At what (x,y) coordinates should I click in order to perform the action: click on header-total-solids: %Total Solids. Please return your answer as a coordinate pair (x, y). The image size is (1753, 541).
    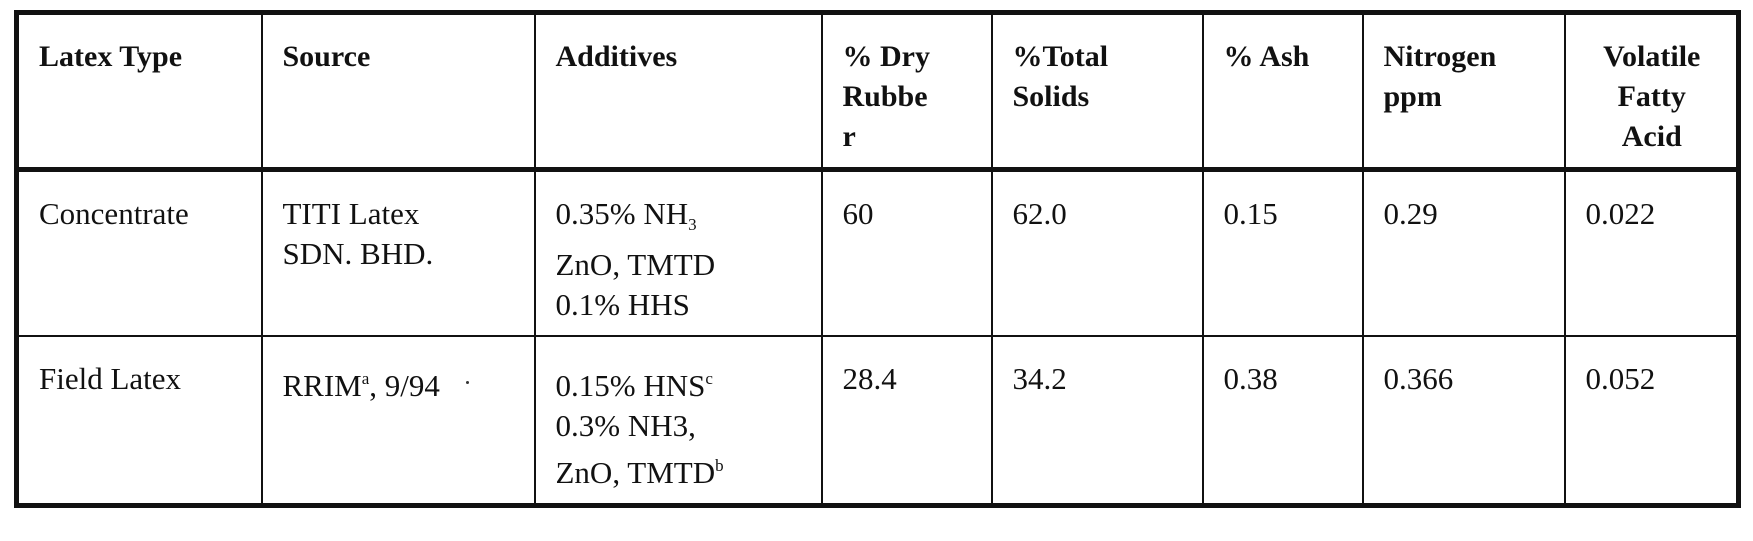
    Looking at the image, I should click on (1097, 91).